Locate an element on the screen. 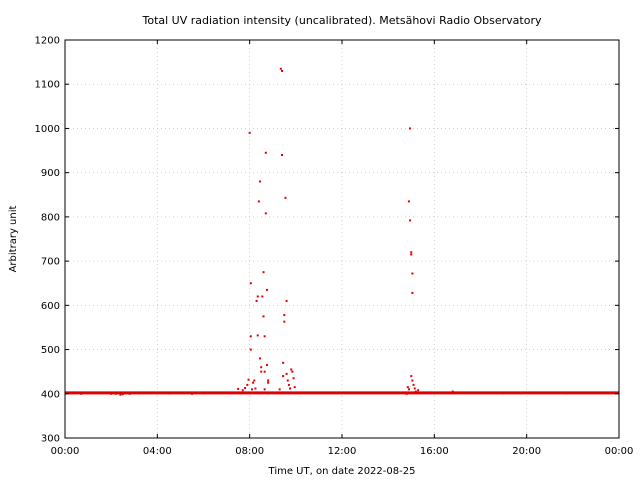 This screenshot has height=480, width=640. x-axis-label: Time UT, on date 2022-08-25 is located at coordinates (342, 471).